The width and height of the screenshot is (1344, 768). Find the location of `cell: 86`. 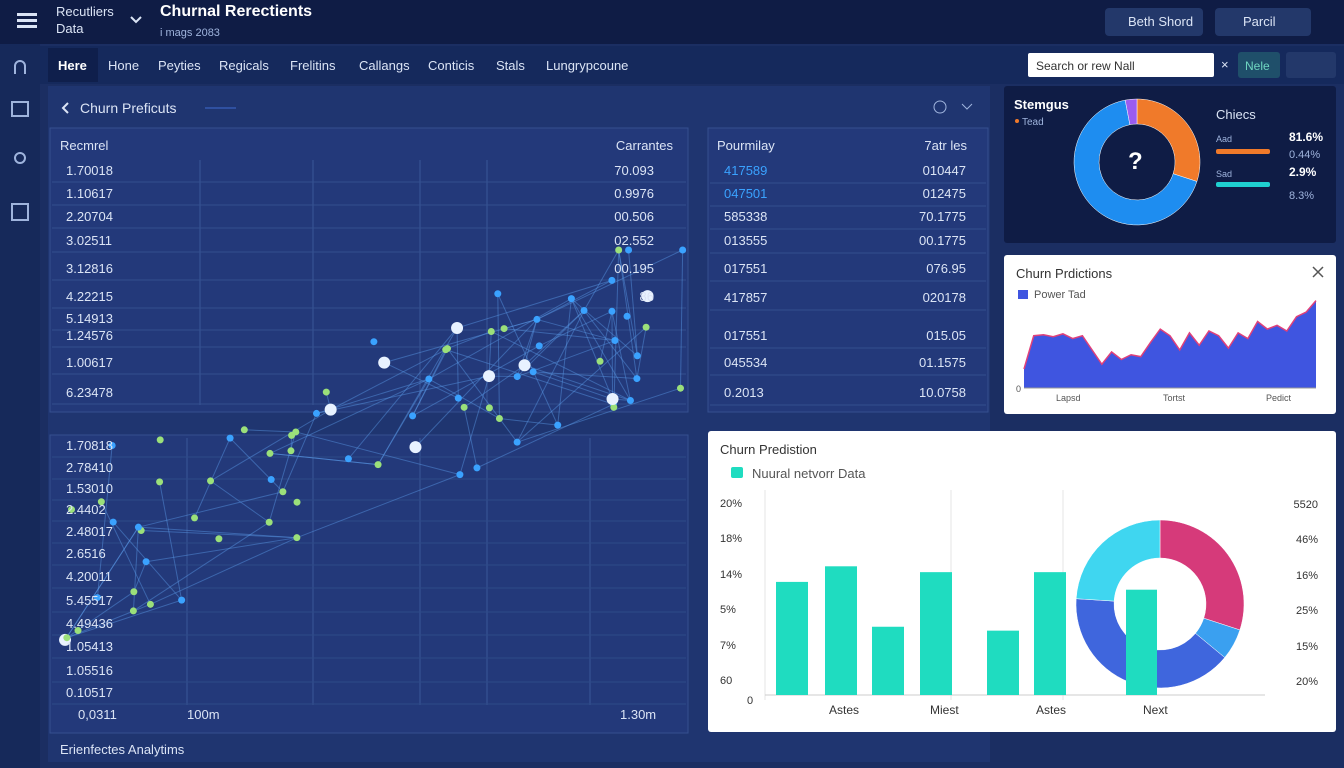

cell: 86 is located at coordinates (646, 296).